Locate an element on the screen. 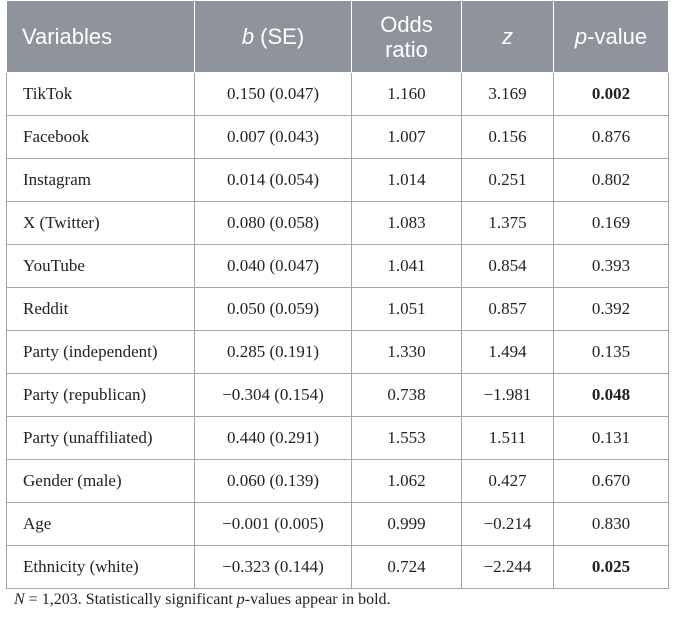 This screenshot has width=674, height=622. header-z-symbol: z is located at coordinates (507, 36).